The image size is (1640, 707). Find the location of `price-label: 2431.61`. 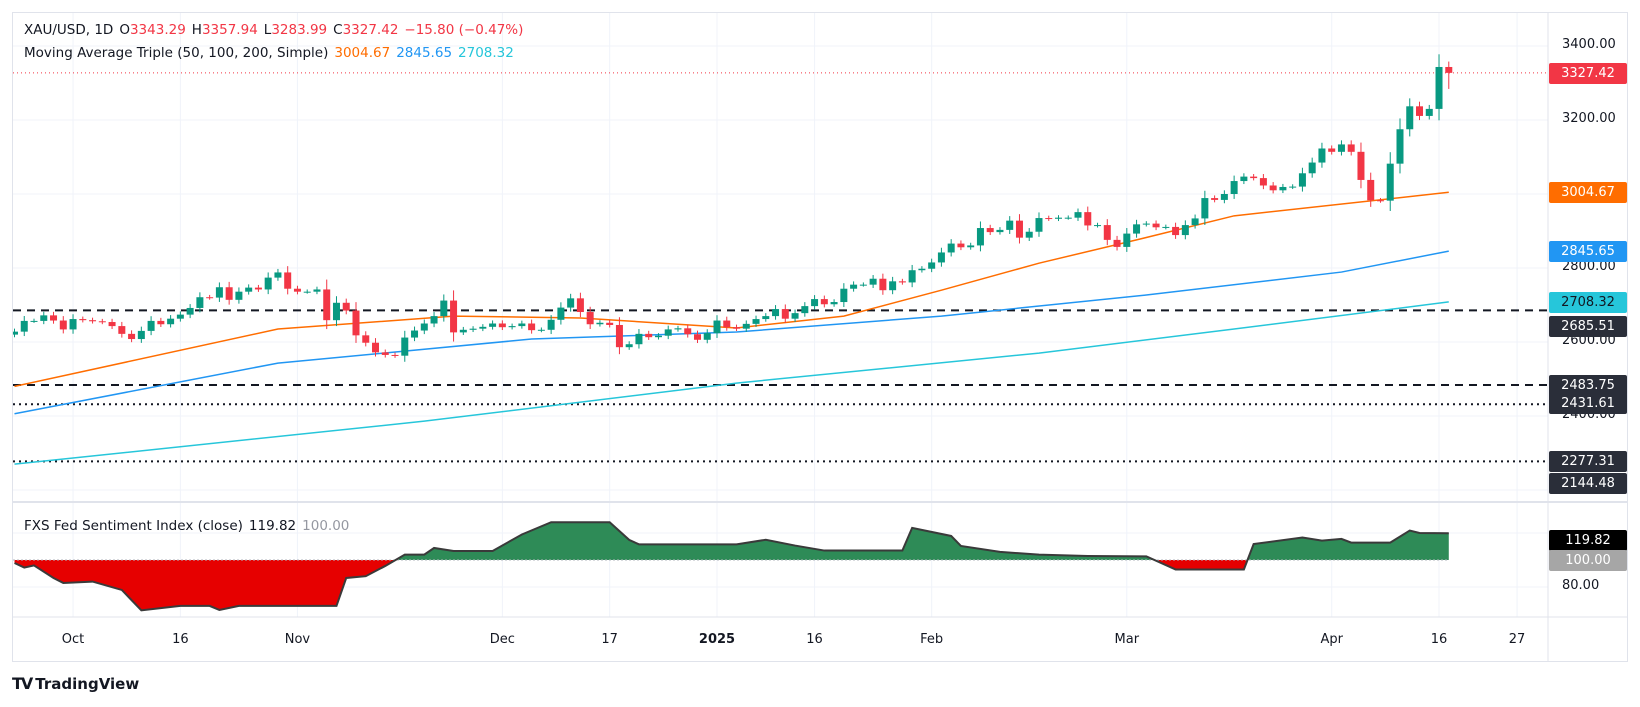

price-label: 2431.61 is located at coordinates (1588, 403).